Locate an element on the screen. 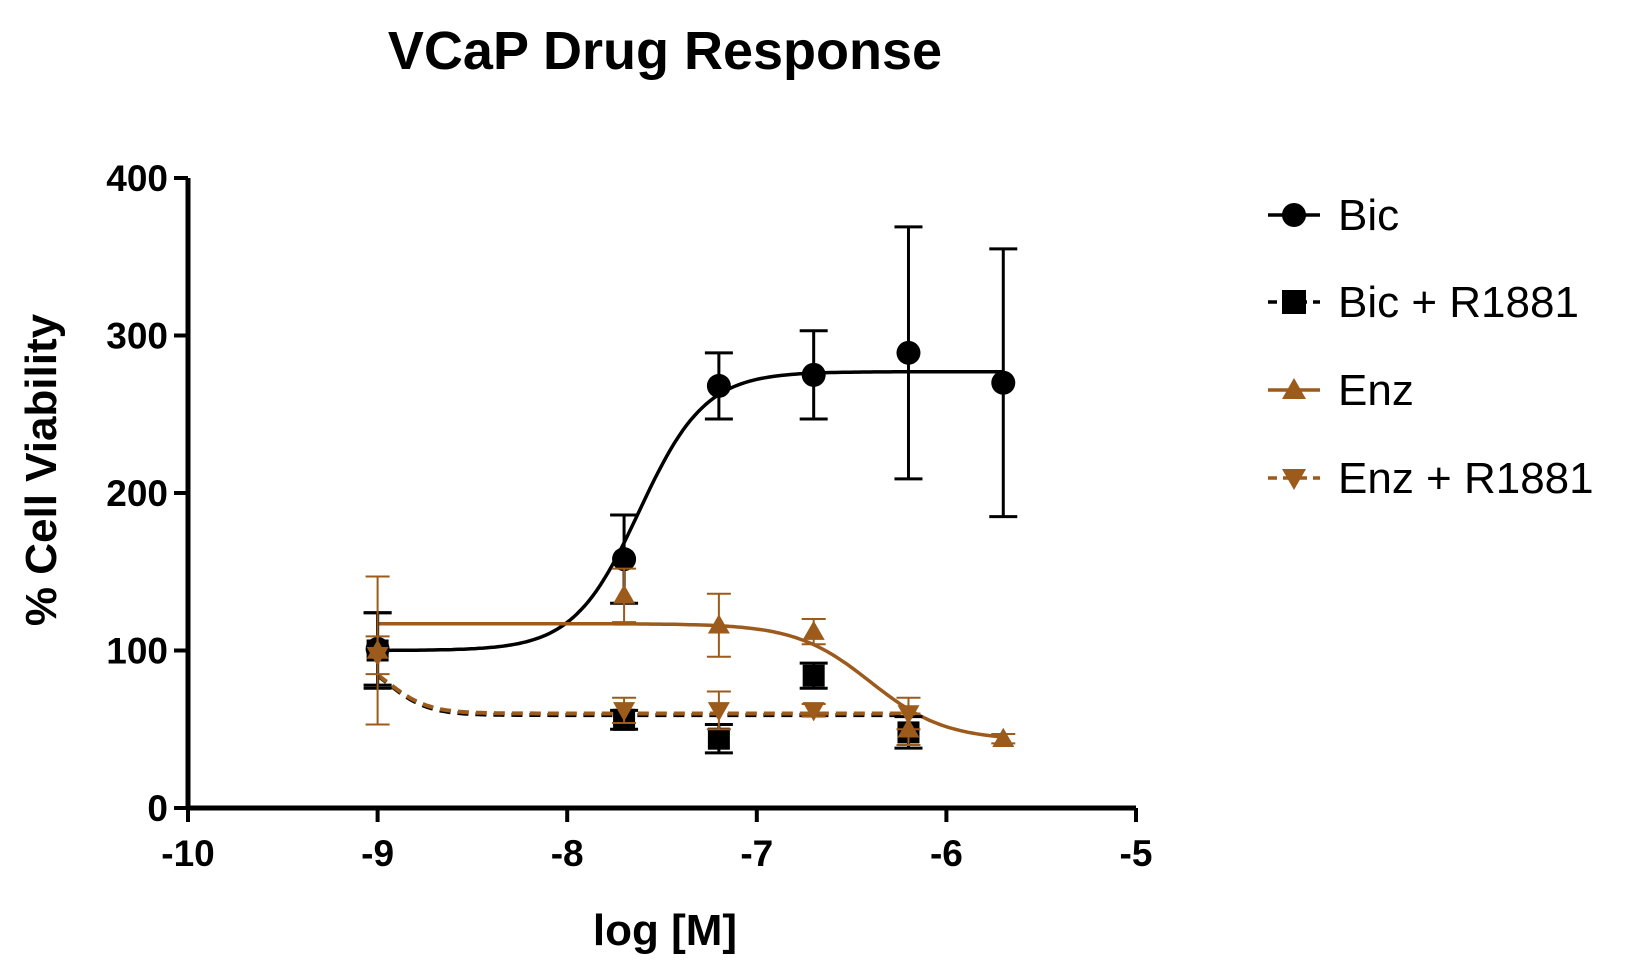 The width and height of the screenshot is (1639, 964). legend-item: Enz + R1881 is located at coordinates (1431, 478).